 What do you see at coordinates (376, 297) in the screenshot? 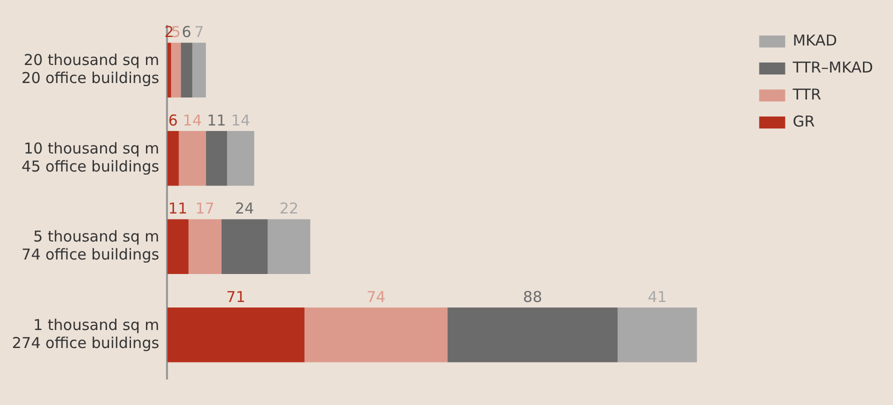
I see `data-label: 74` at bounding box center [376, 297].